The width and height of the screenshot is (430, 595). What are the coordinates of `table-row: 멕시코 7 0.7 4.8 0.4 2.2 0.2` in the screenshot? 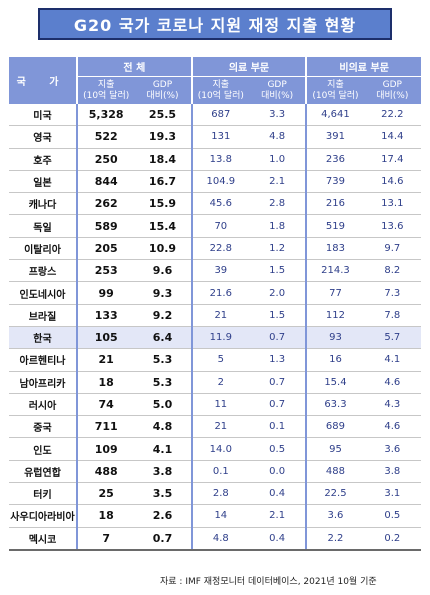 It's located at (215, 539).